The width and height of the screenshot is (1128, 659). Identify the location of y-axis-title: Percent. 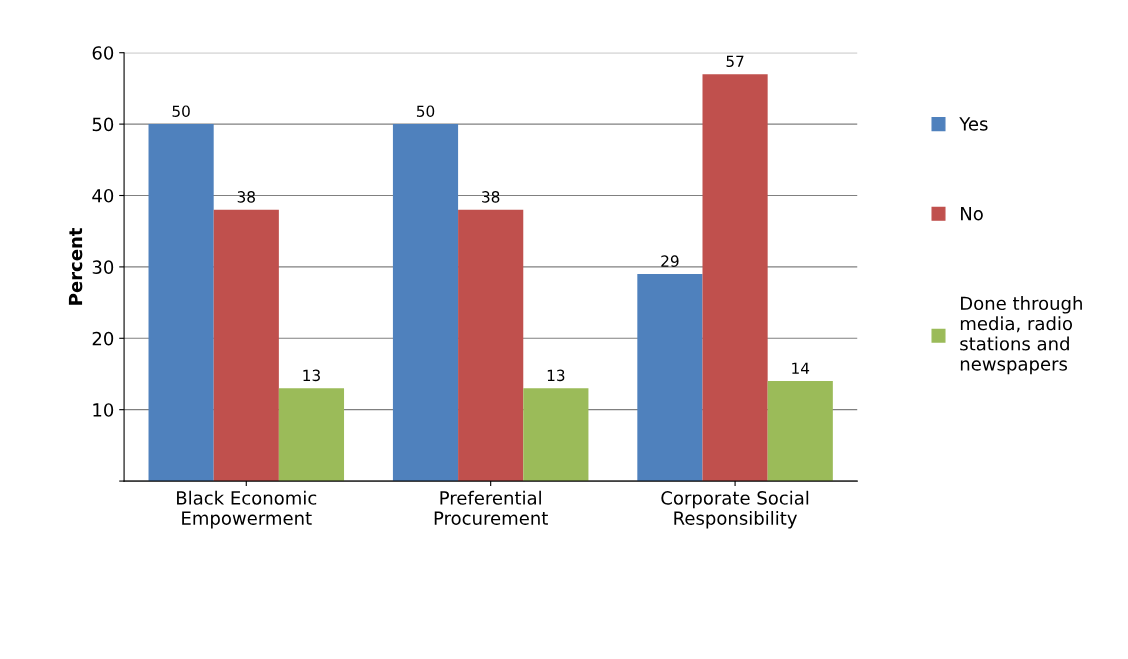
(75, 266).